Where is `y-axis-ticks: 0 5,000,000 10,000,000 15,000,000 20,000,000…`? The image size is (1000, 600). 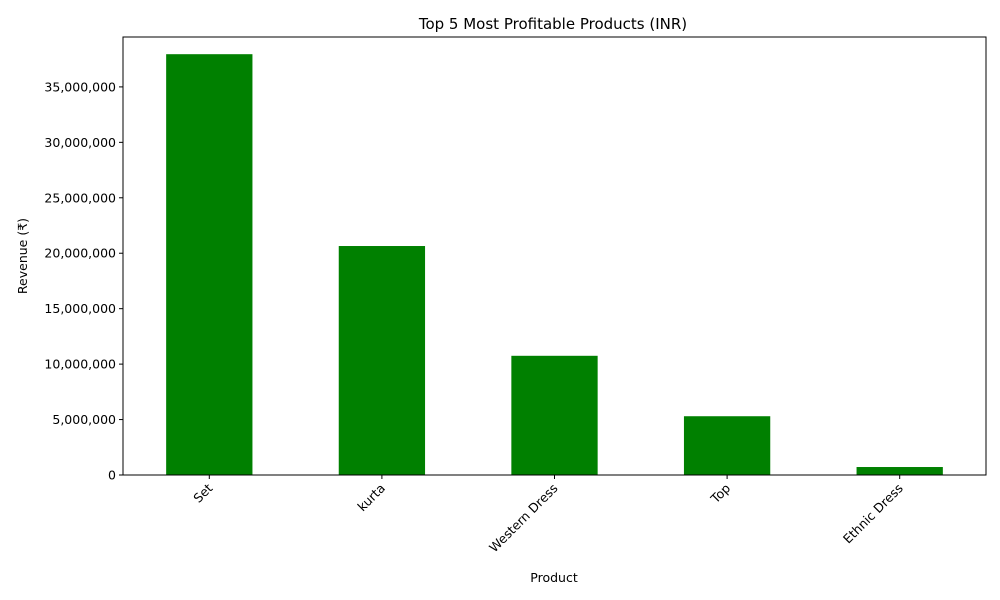 y-axis-ticks: 0 5,000,000 10,000,000 15,000,000 20,000,000… is located at coordinates (83, 281).